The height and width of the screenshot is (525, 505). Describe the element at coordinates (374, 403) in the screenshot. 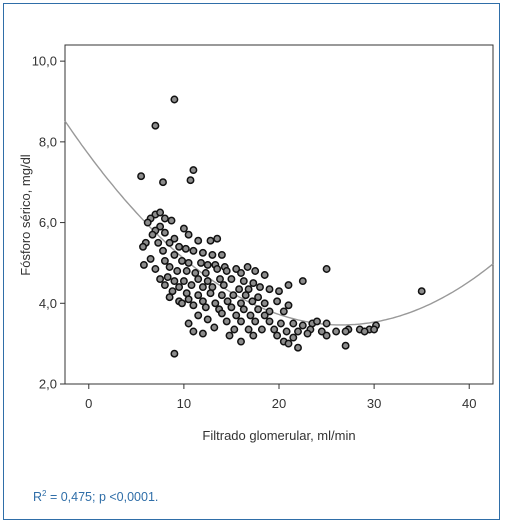

I see `x-tick-label: 30` at that location.